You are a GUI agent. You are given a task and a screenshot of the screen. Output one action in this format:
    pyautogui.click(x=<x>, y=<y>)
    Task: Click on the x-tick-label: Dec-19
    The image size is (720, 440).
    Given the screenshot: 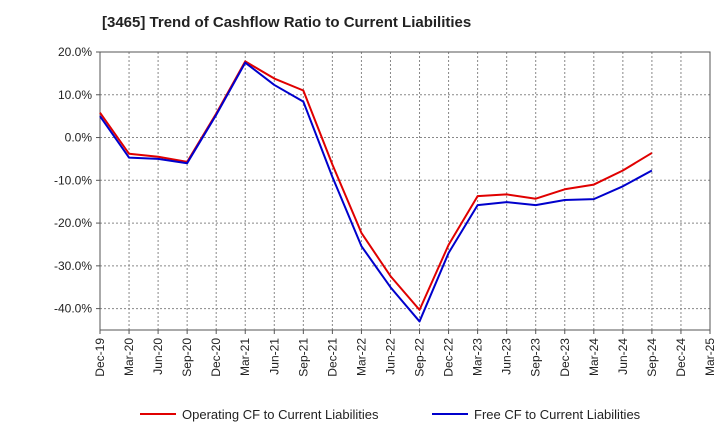 What is the action you would take?
    pyautogui.click(x=100, y=357)
    